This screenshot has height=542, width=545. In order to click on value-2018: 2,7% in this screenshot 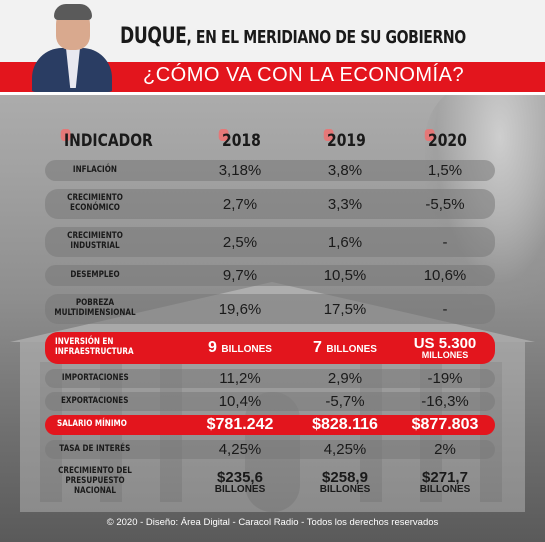, I will do `click(240, 204)`.